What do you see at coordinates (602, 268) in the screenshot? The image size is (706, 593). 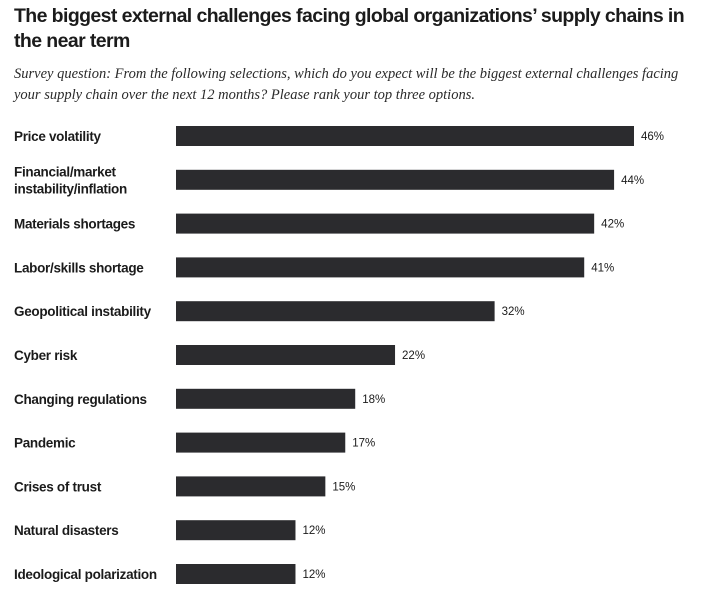 I see `value-label: 41%` at bounding box center [602, 268].